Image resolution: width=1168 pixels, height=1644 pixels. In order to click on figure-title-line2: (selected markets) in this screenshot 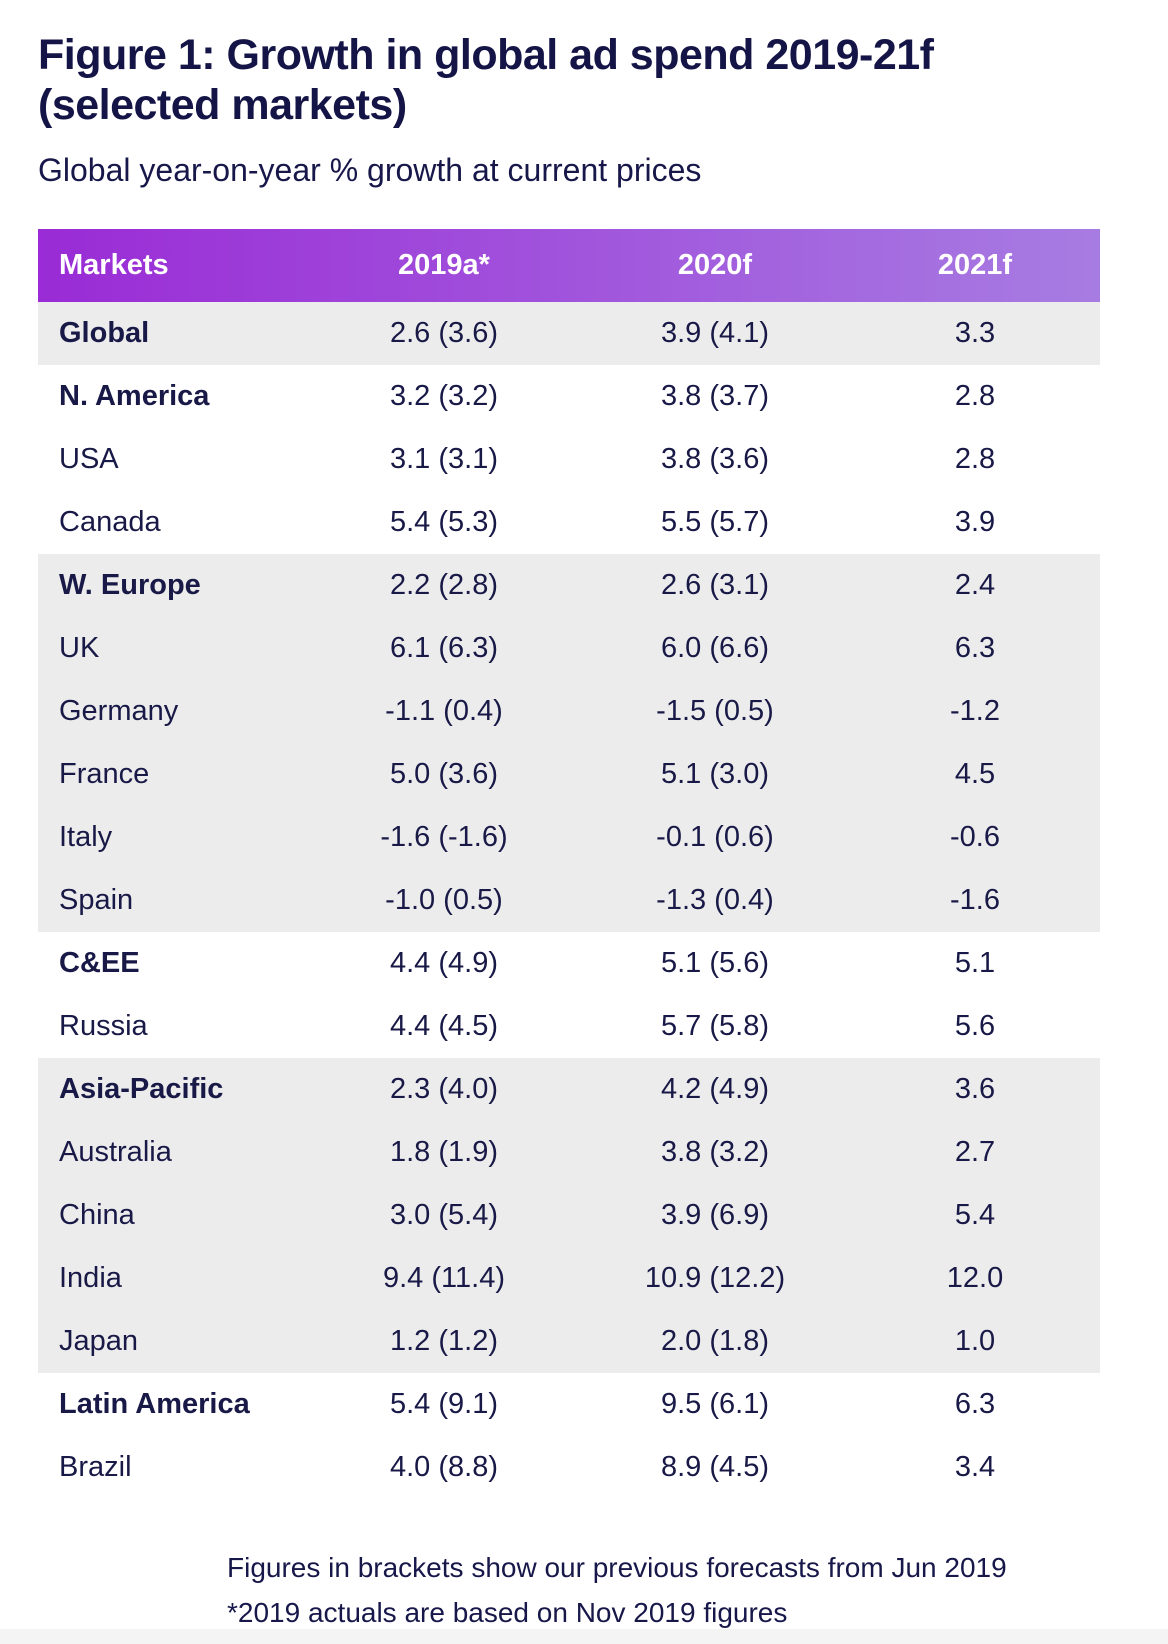, I will do `click(222, 105)`.